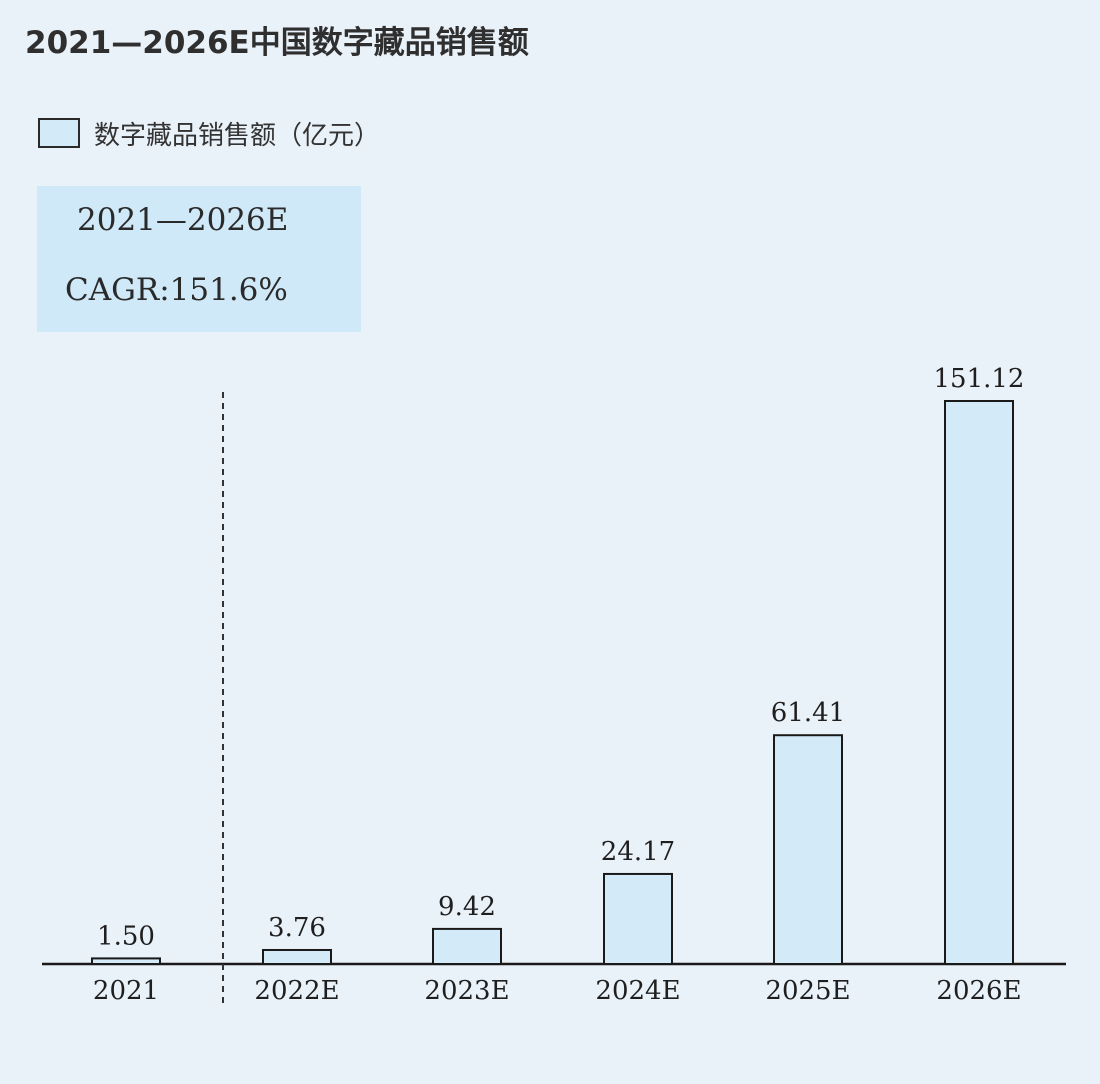 This screenshot has height=1084, width=1100. Describe the element at coordinates (808, 713) in the screenshot. I see `value-label-2025E: 61.41` at that location.